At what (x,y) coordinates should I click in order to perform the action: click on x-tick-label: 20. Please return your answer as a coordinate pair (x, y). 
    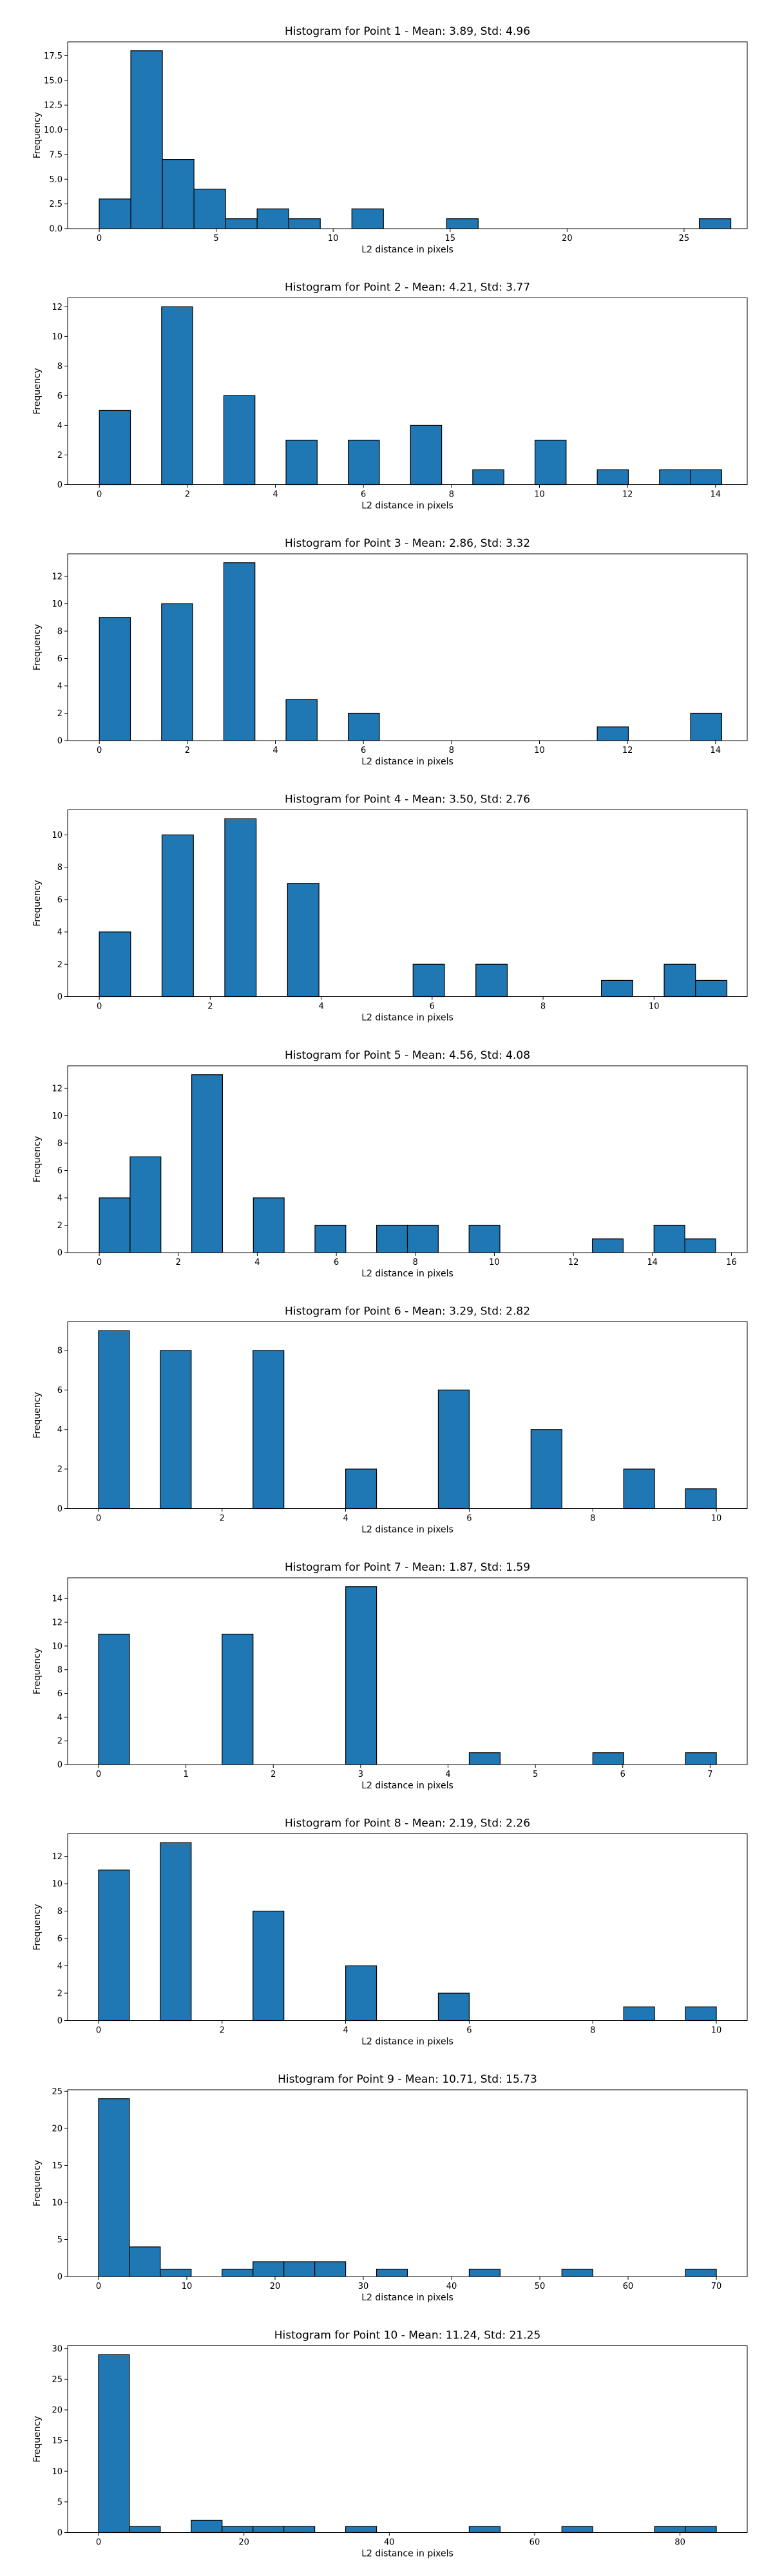
    Looking at the image, I should click on (567, 239).